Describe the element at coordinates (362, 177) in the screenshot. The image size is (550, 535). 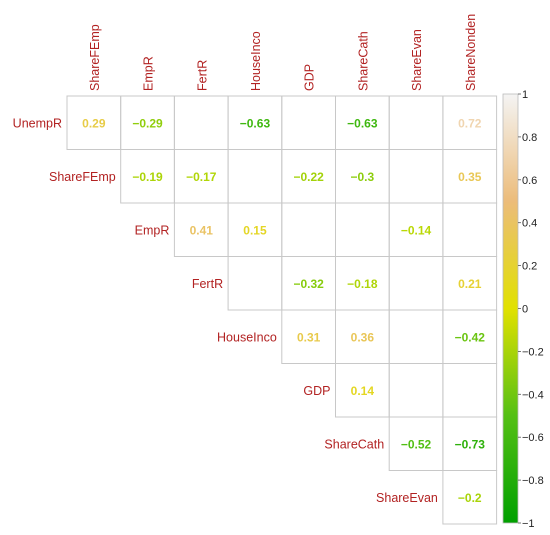
I see `correlation-value: −0.3` at that location.